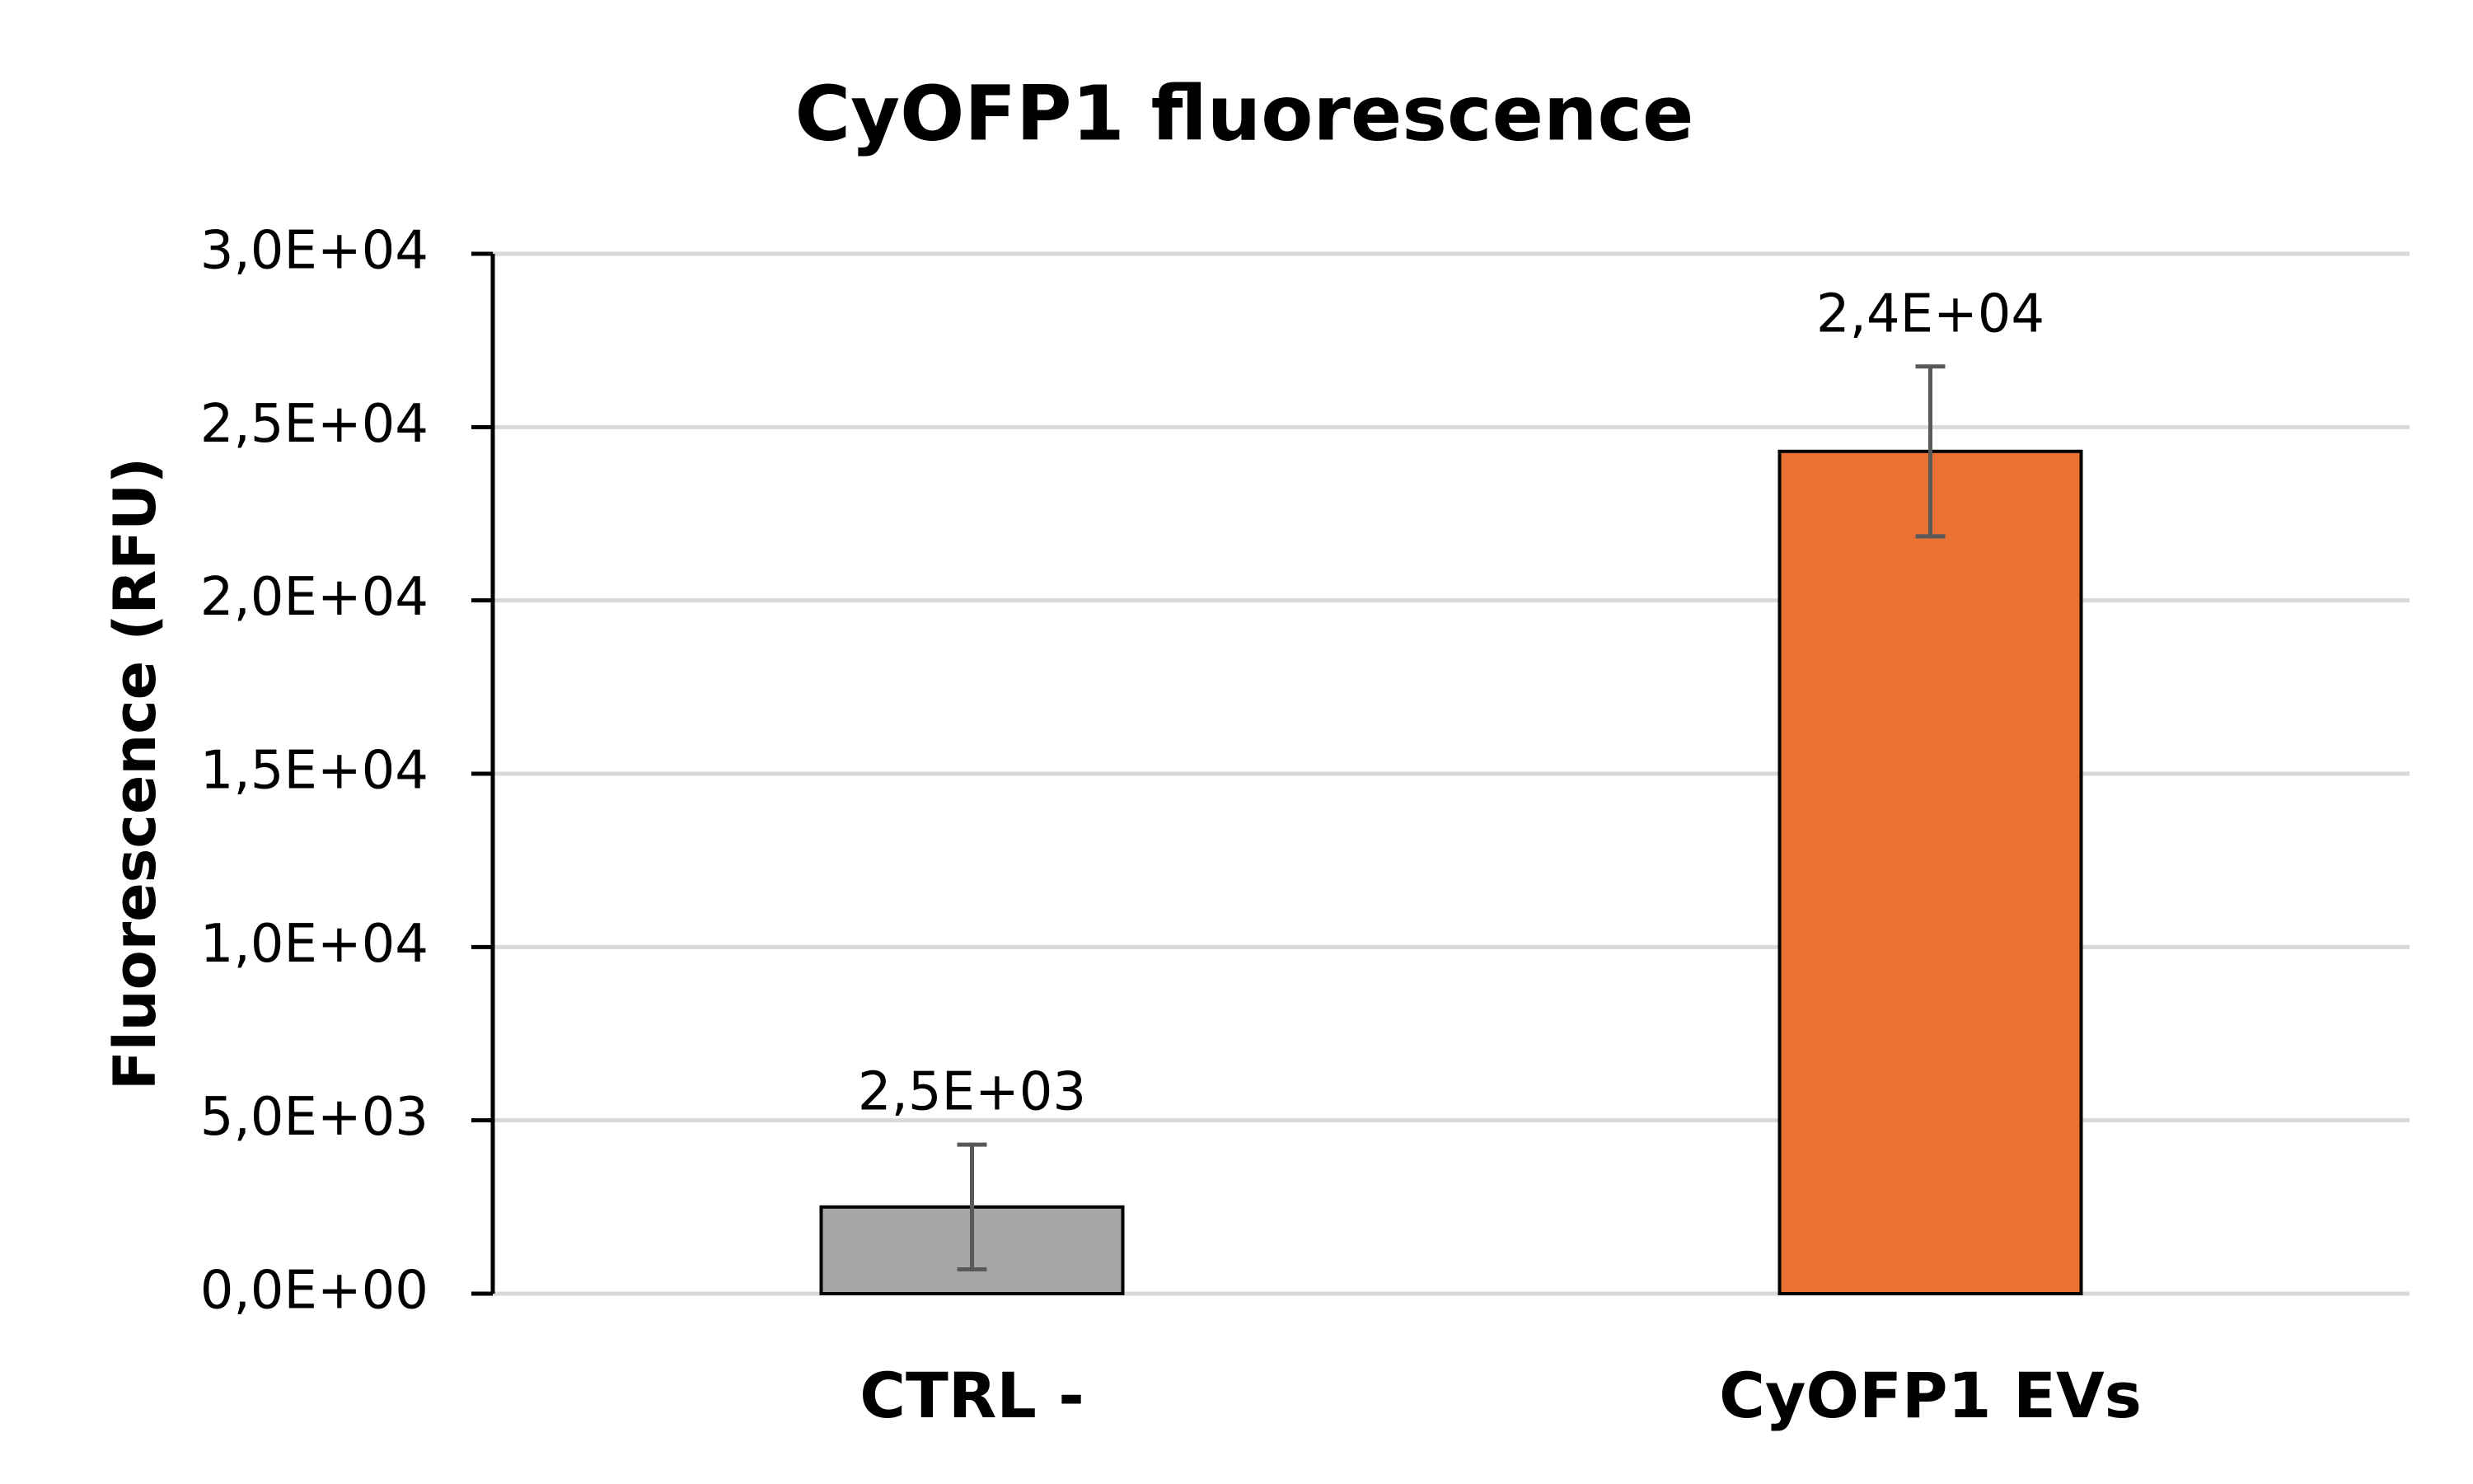 Image resolution: width=2473 pixels, height=1484 pixels. I want to click on y-tick-label: 0,0E+00, so click(315, 1291).